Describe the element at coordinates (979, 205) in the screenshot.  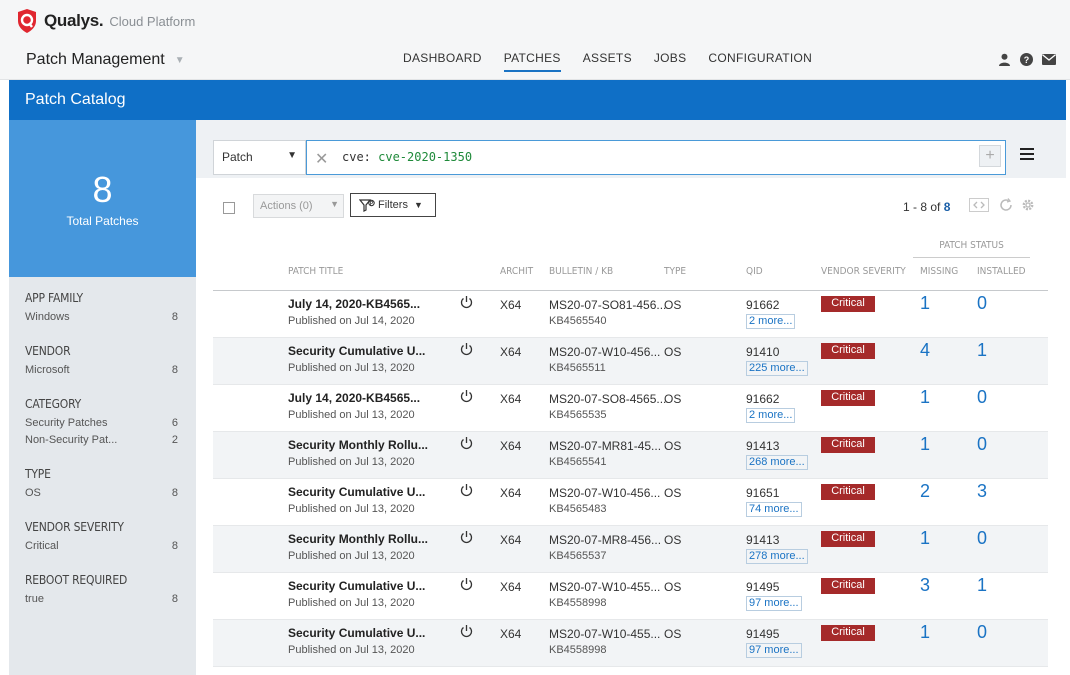
I see `page-nav-icon` at that location.